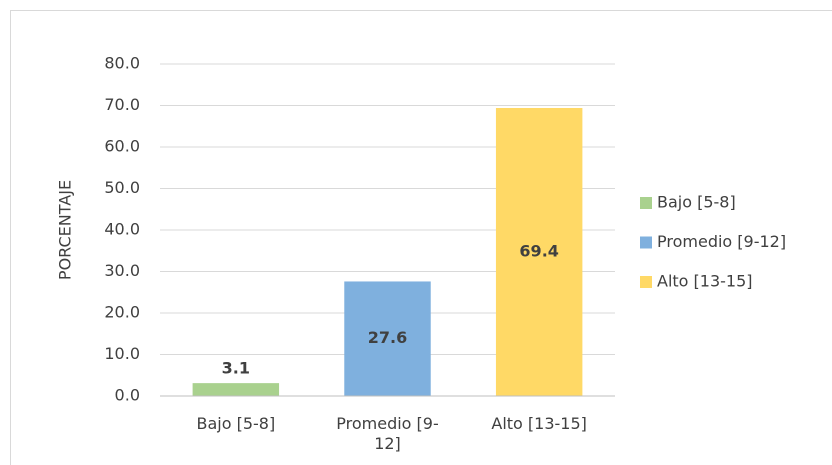 The height and width of the screenshot is (465, 832). What do you see at coordinates (122, 63) in the screenshot?
I see `y-tick-label: 80.0` at bounding box center [122, 63].